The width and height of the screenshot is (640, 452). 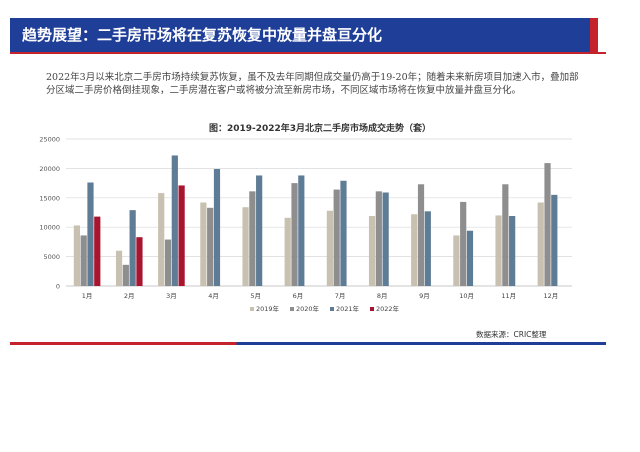 I want to click on bar-2019年-10月, so click(x=456, y=260).